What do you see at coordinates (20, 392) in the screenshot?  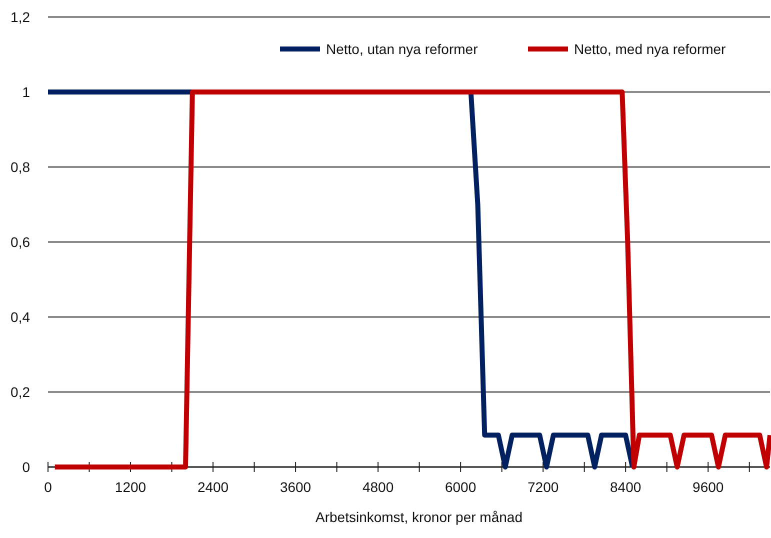 I see `y-tick-label: 0,2` at bounding box center [20, 392].